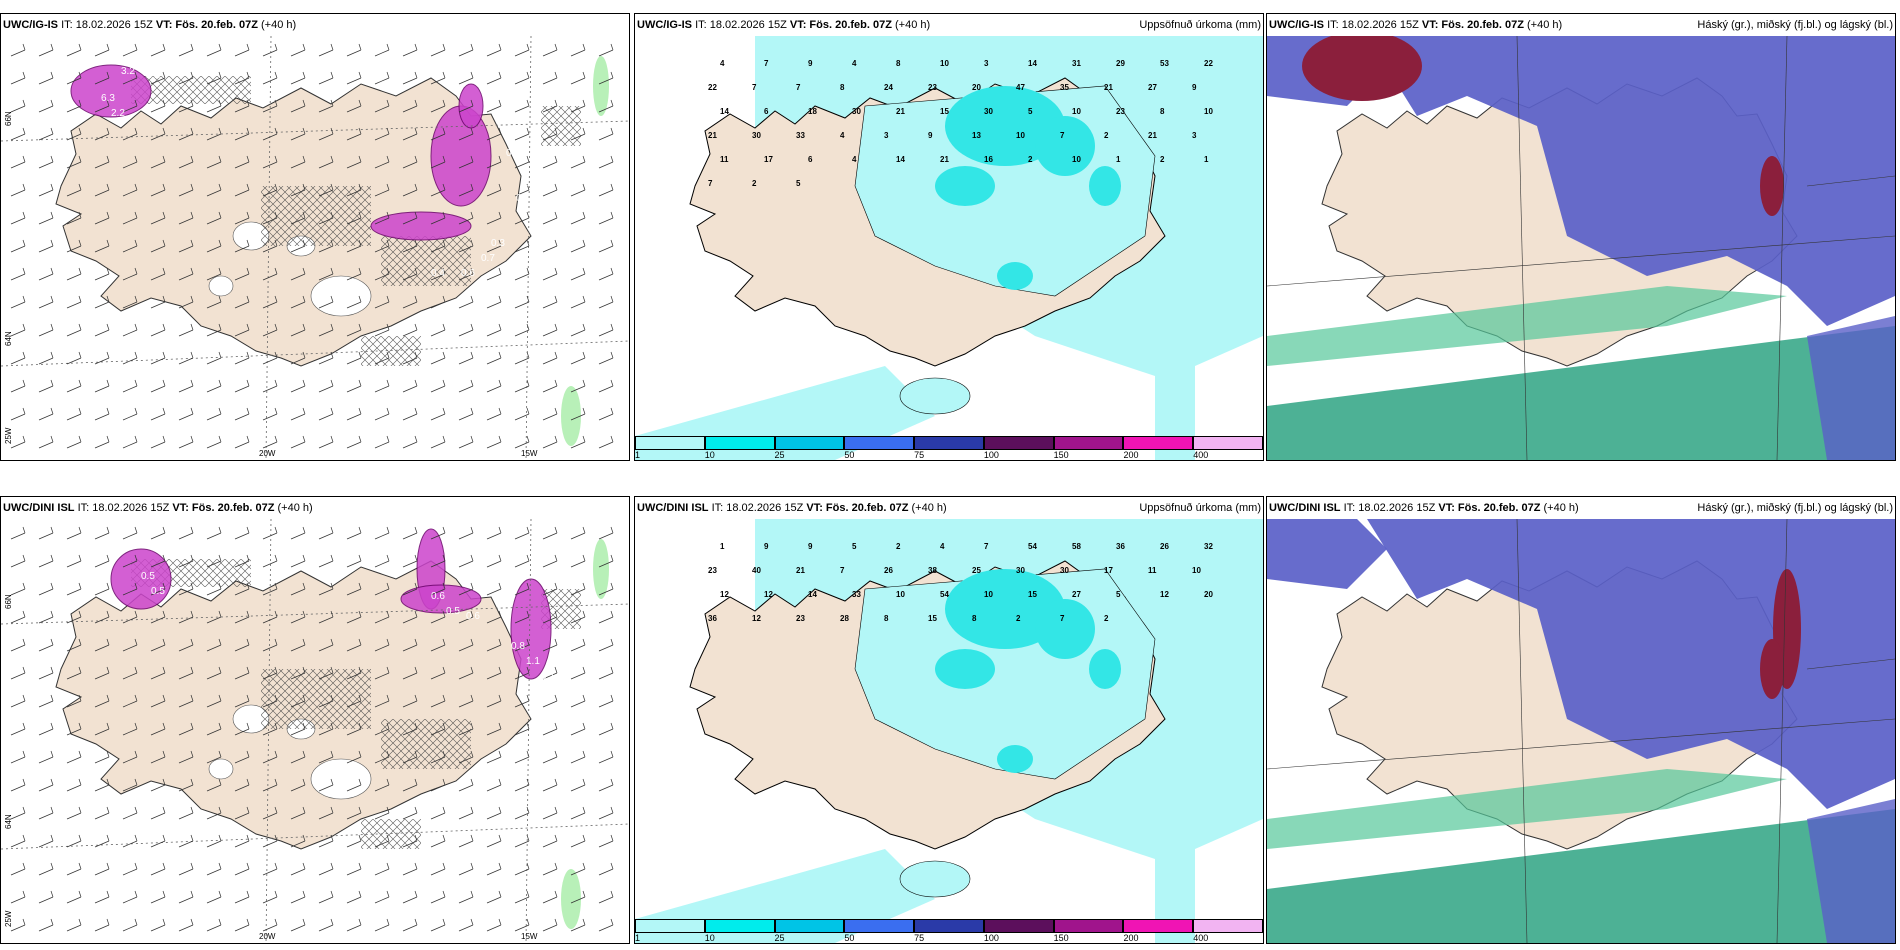  What do you see at coordinates (1076, 63) in the screenshot?
I see `precip-value-label: 31` at bounding box center [1076, 63].